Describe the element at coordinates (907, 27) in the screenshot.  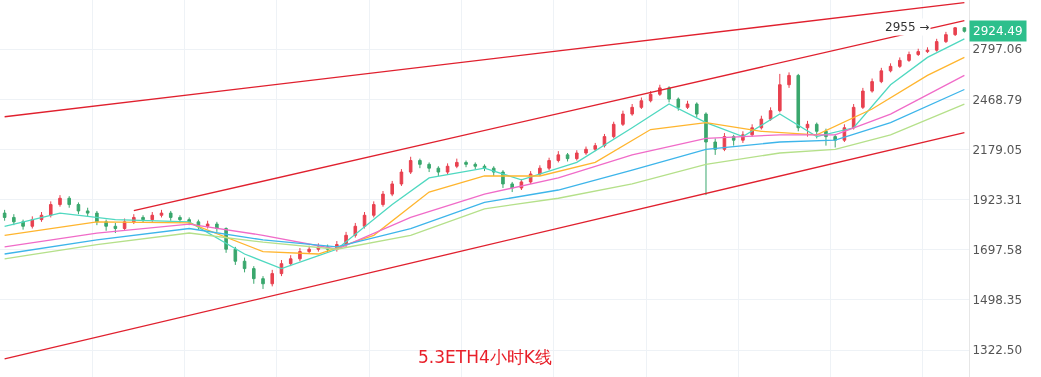
I see `annotation: 2955 →` at that location.